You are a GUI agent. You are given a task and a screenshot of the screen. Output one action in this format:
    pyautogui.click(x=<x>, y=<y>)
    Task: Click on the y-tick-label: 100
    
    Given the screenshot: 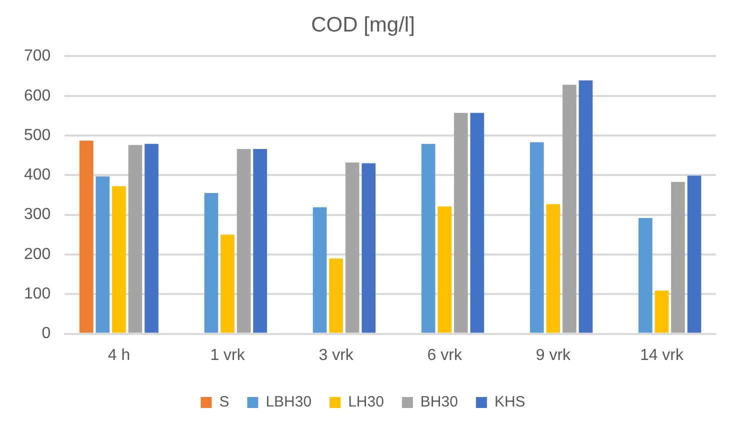 What is the action you would take?
    pyautogui.click(x=37, y=294)
    